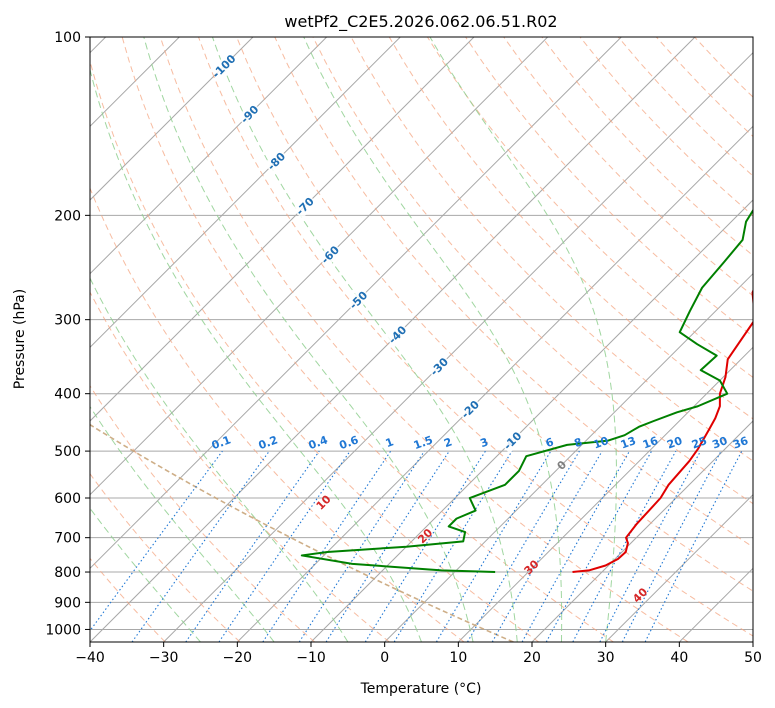 The height and width of the screenshot is (708, 775). Describe the element at coordinates (606, 658) in the screenshot. I see `x-tick-label: 30` at that location.